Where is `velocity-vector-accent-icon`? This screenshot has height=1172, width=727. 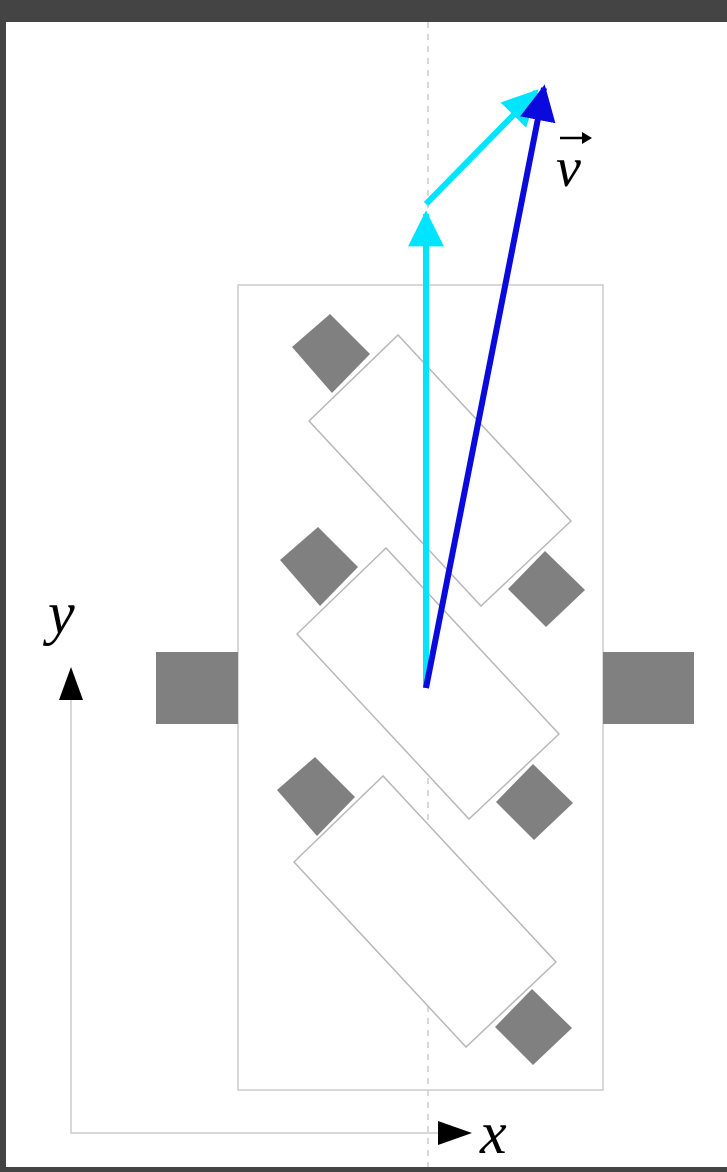
velocity-vector-accent-icon is located at coordinates (576, 138).